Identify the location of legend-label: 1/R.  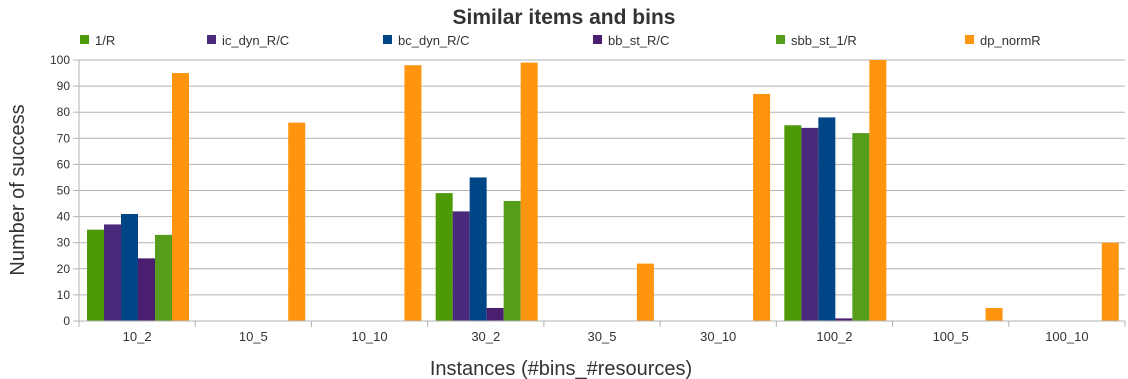
(105, 40).